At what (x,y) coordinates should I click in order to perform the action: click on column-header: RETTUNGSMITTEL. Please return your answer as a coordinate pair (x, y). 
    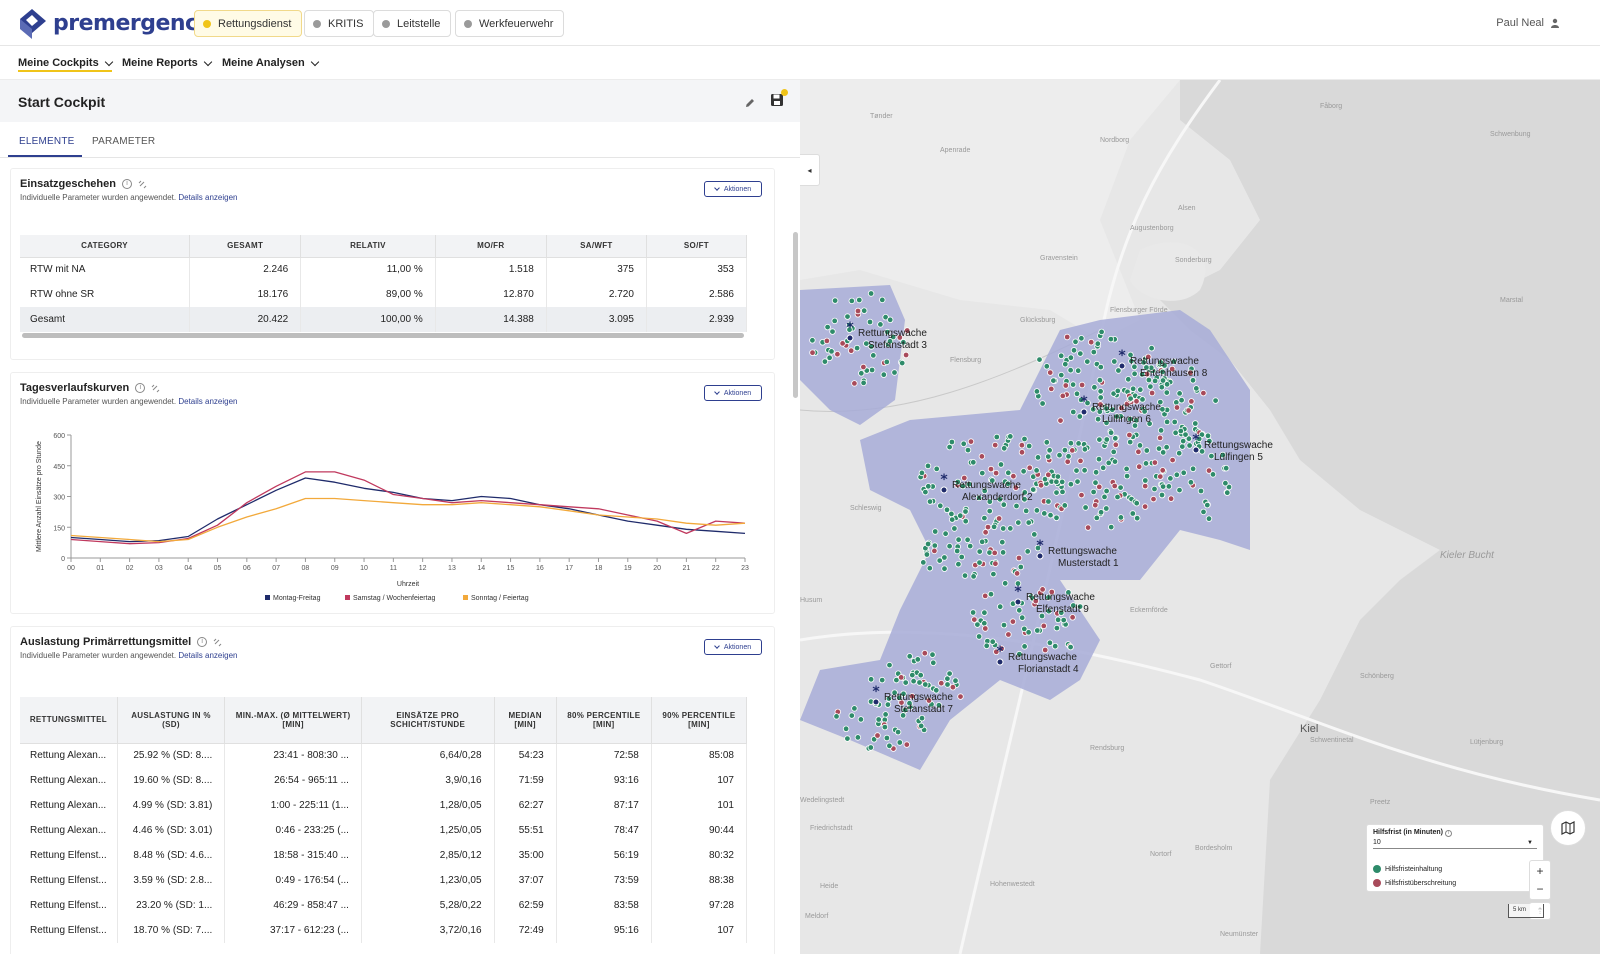
    Looking at the image, I should click on (69, 720).